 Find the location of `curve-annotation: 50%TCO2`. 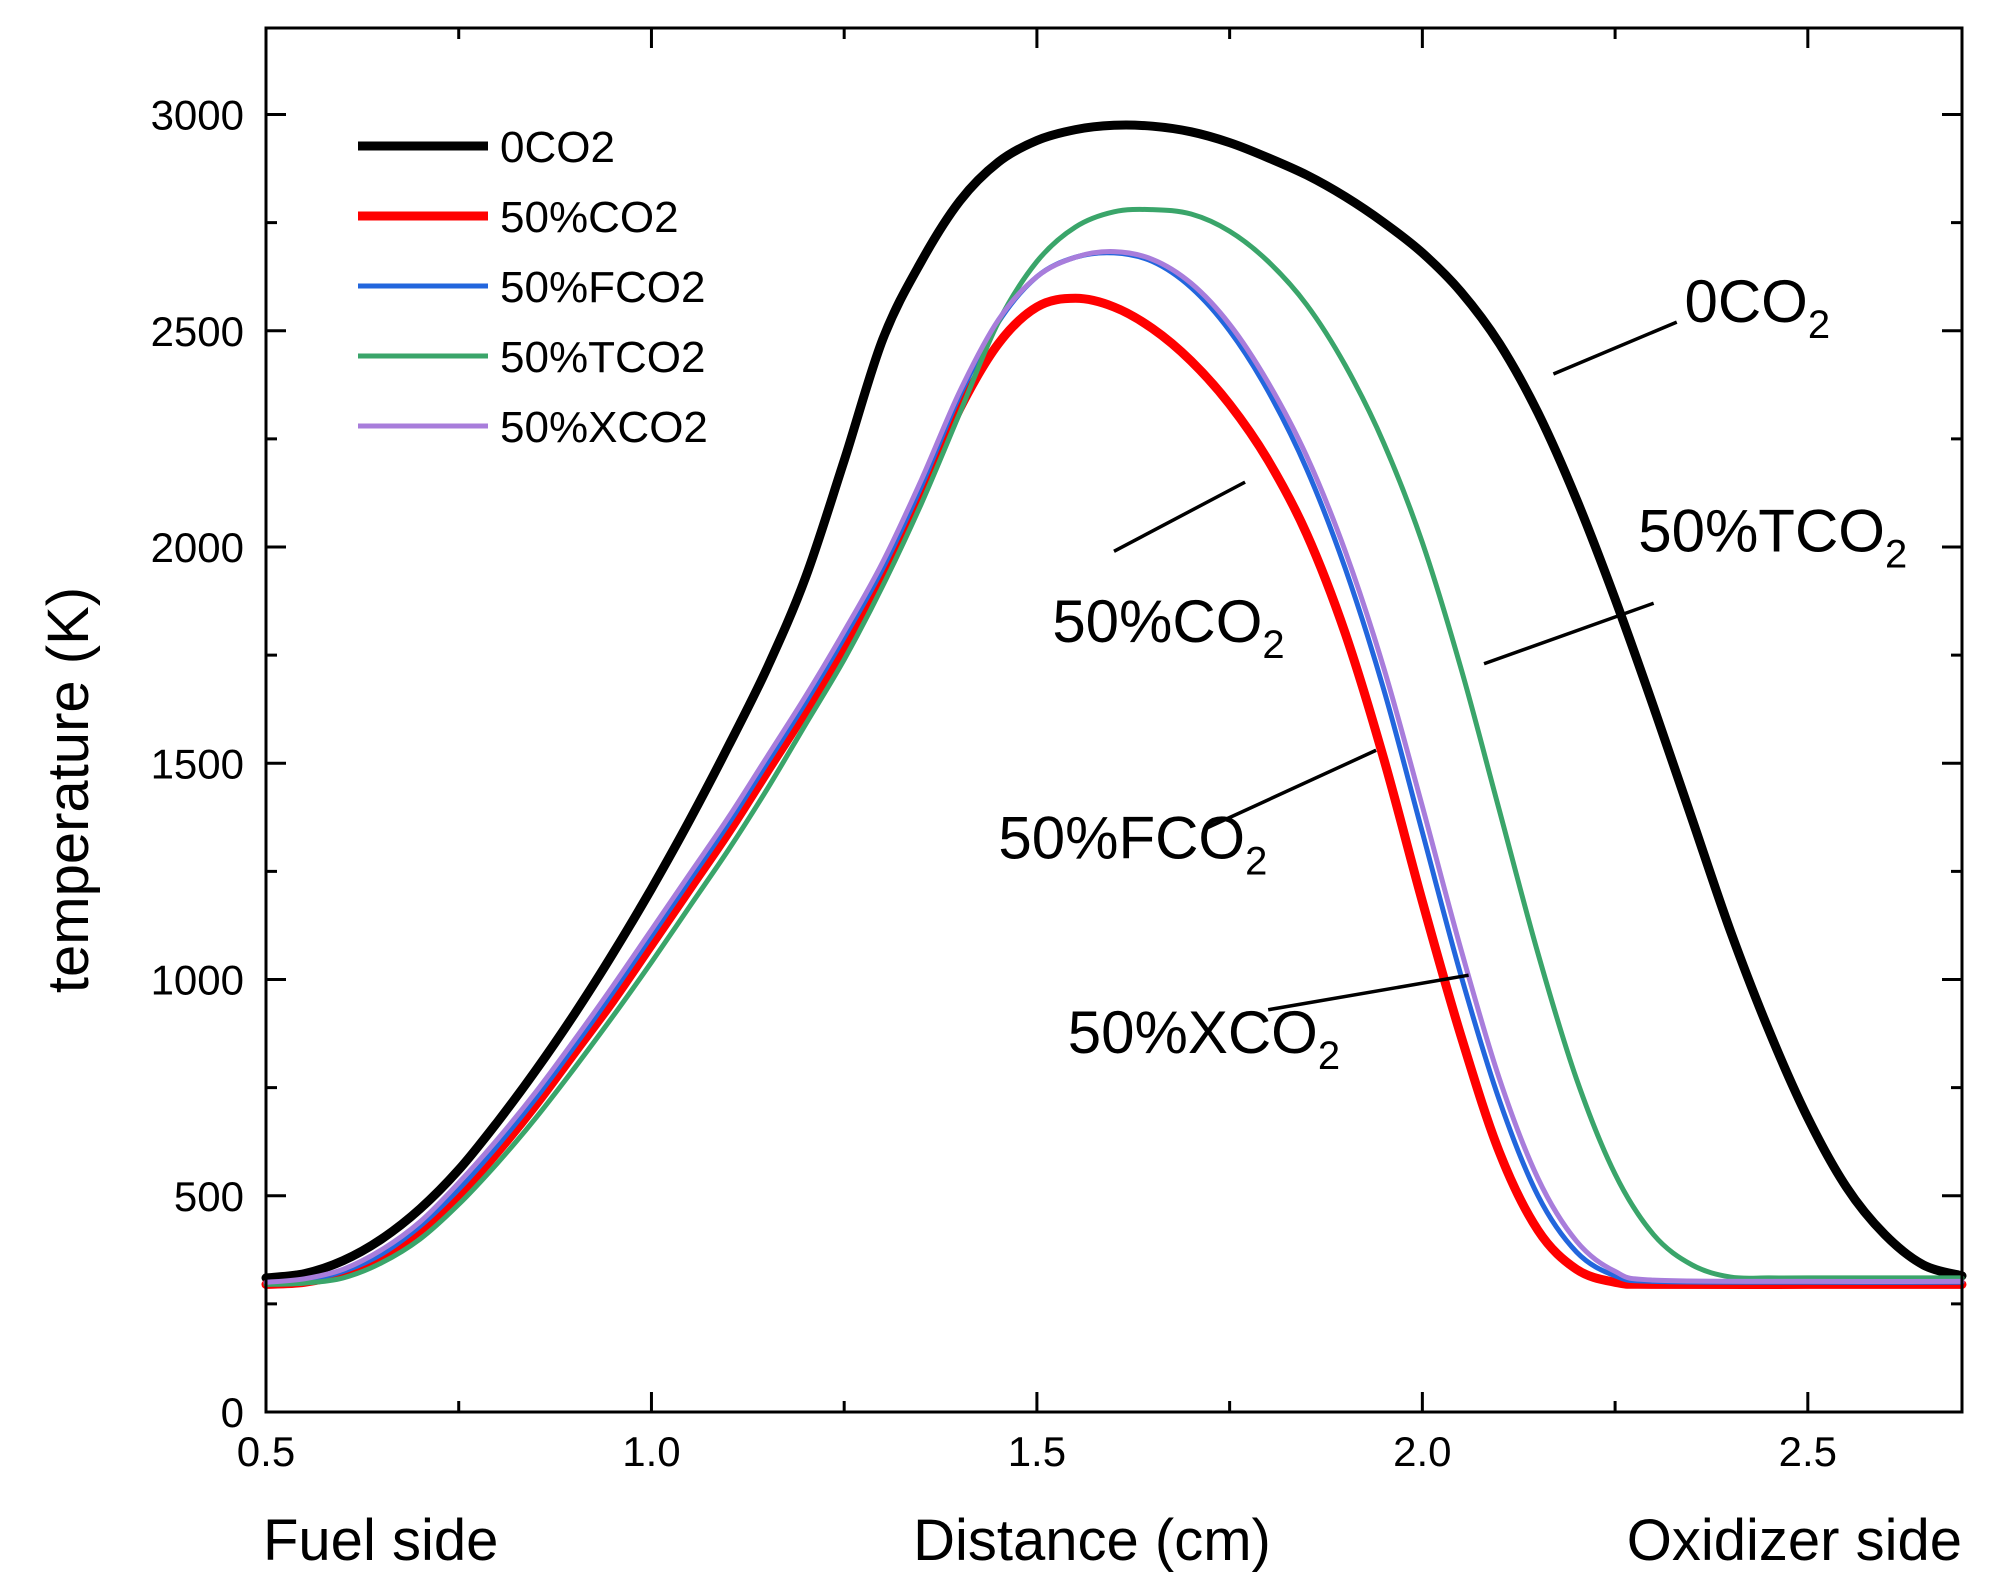

curve-annotation: 50%TCO2 is located at coordinates (1772, 536).